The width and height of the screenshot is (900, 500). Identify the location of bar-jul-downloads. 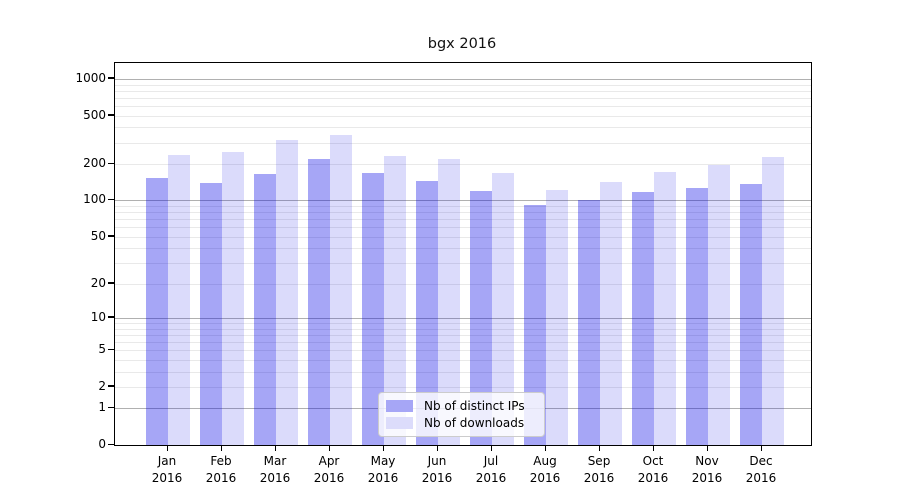
(503, 308).